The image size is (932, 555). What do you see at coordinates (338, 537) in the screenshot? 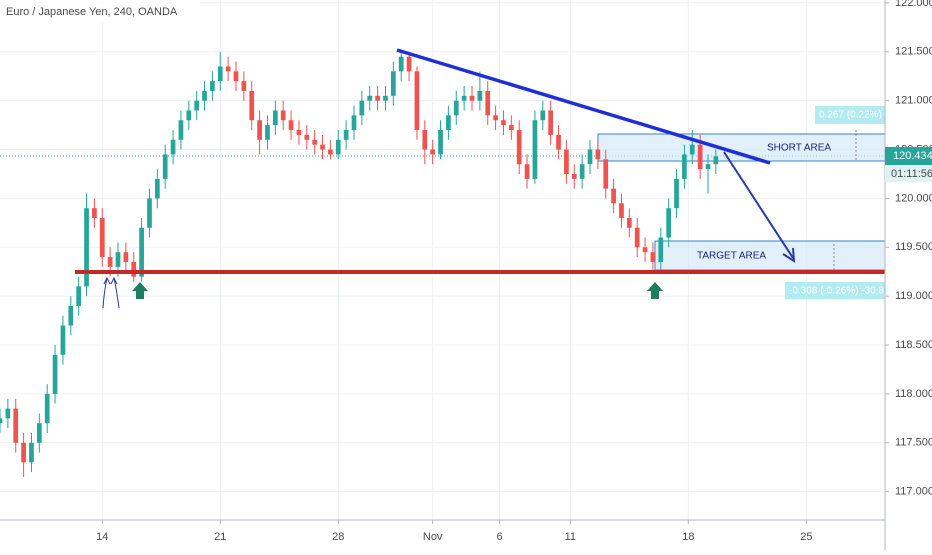
I see `x-tick-label: 28` at bounding box center [338, 537].